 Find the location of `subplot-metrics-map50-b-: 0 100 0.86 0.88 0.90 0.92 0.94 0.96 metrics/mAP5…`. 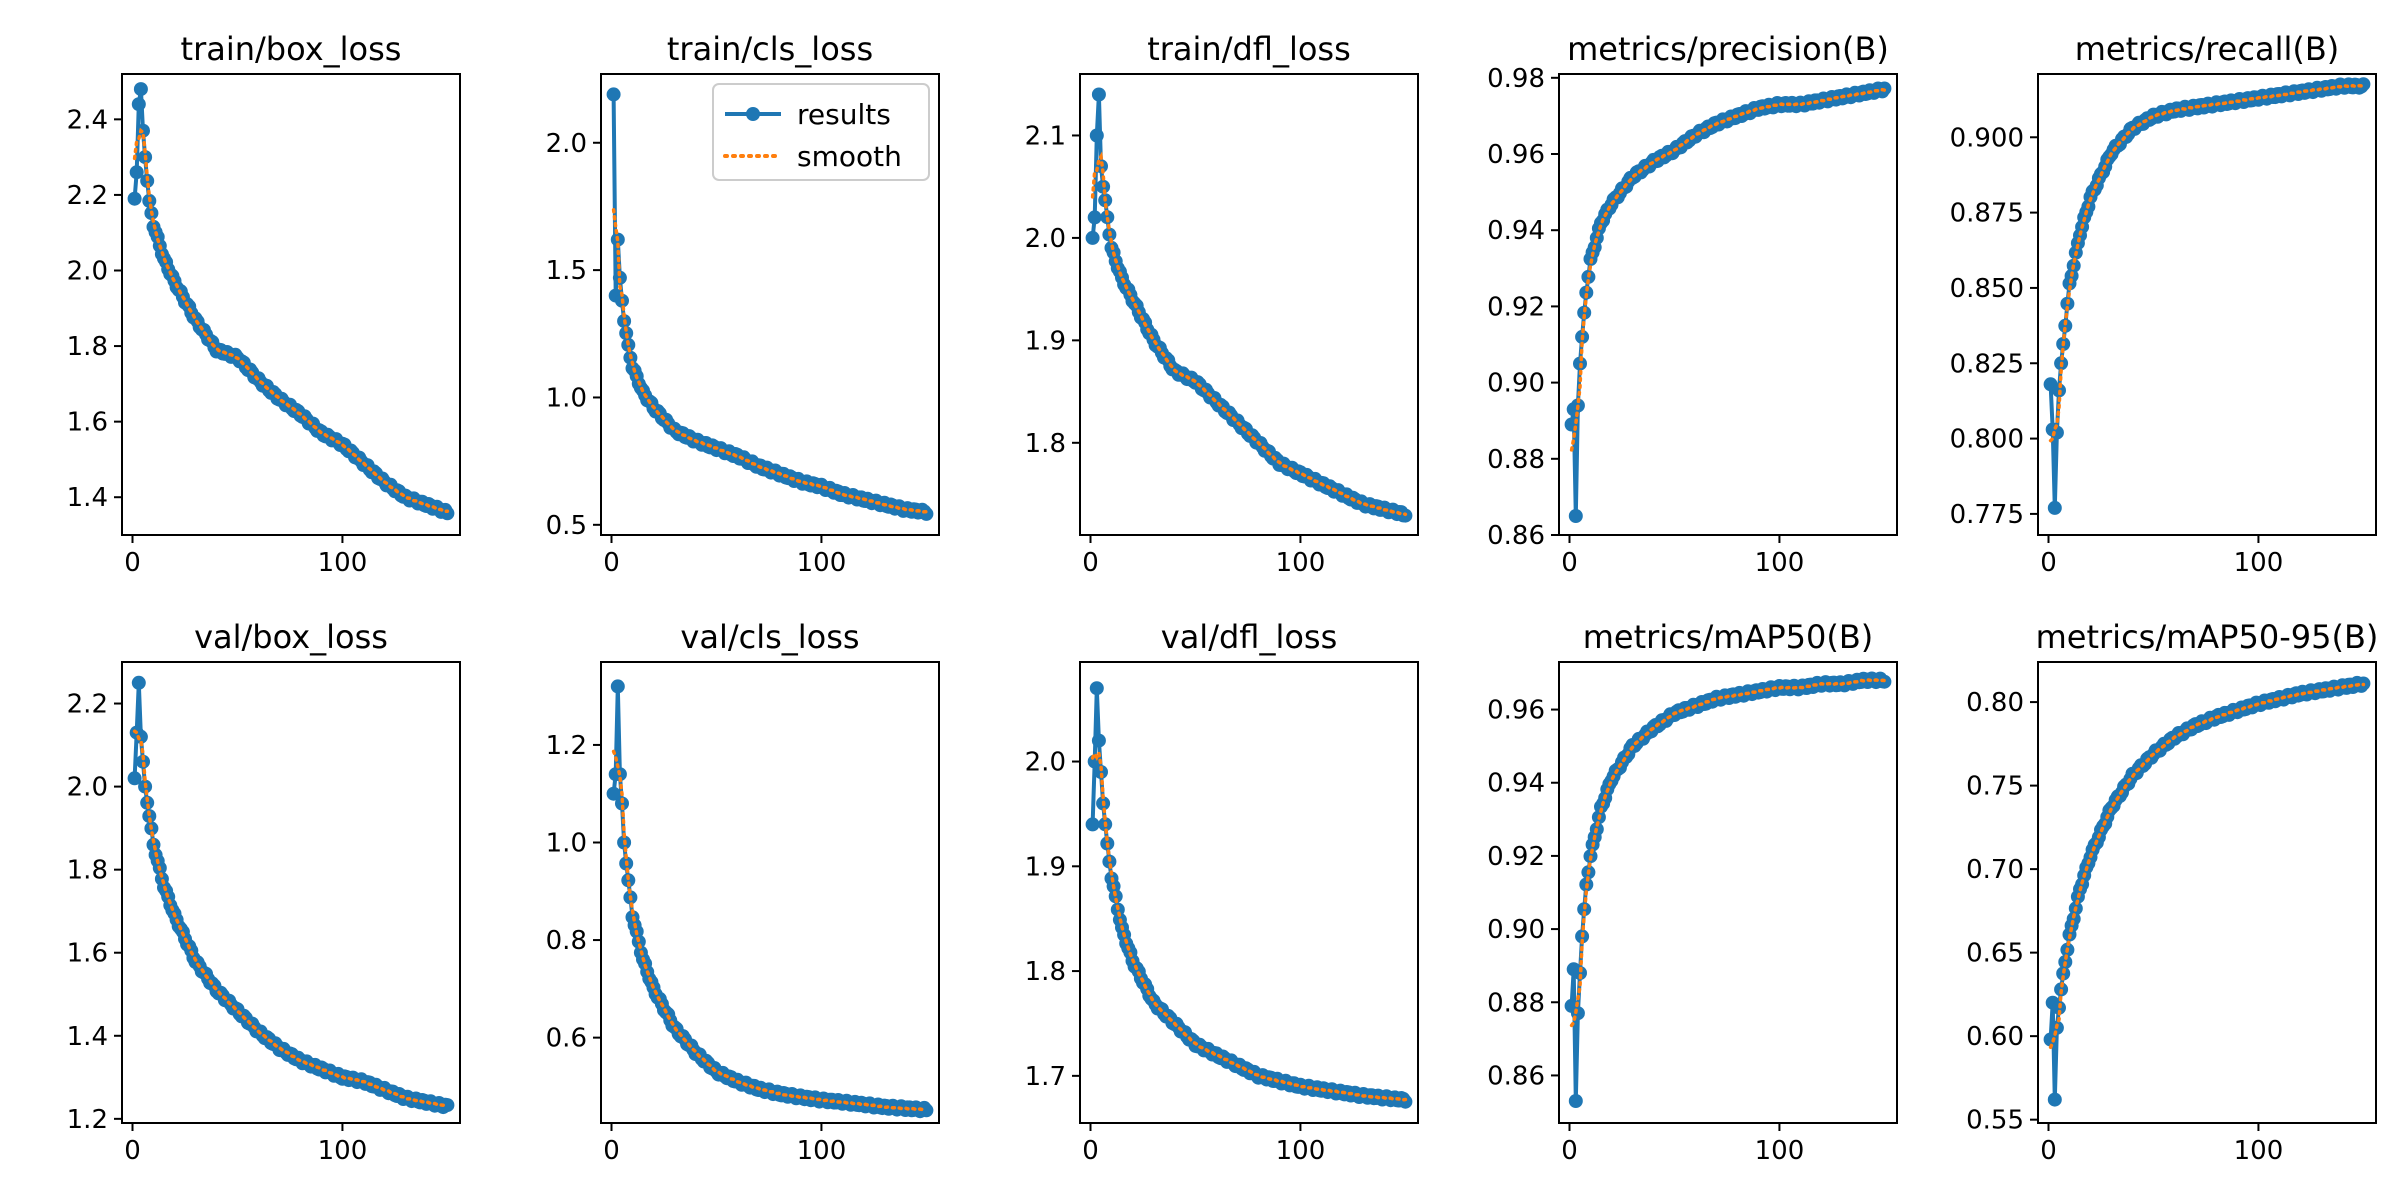

subplot-metrics-map50-b-: 0 100 0.86 0.88 0.90 0.92 0.94 0.96 metrics/mAP5… is located at coordinates (1692, 892).